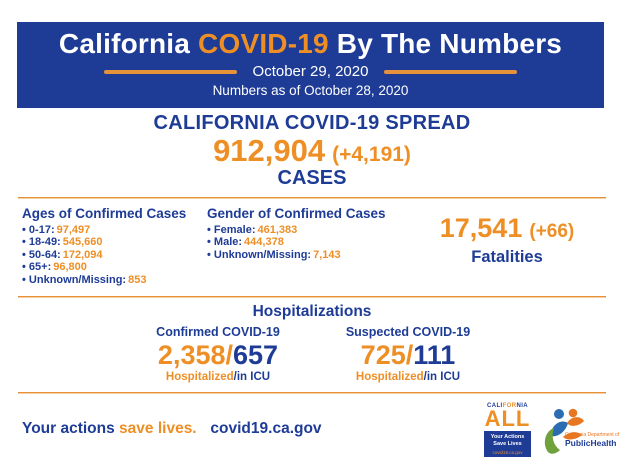  What do you see at coordinates (263, 43) in the screenshot?
I see `title-covid19: COVID-19` at bounding box center [263, 43].